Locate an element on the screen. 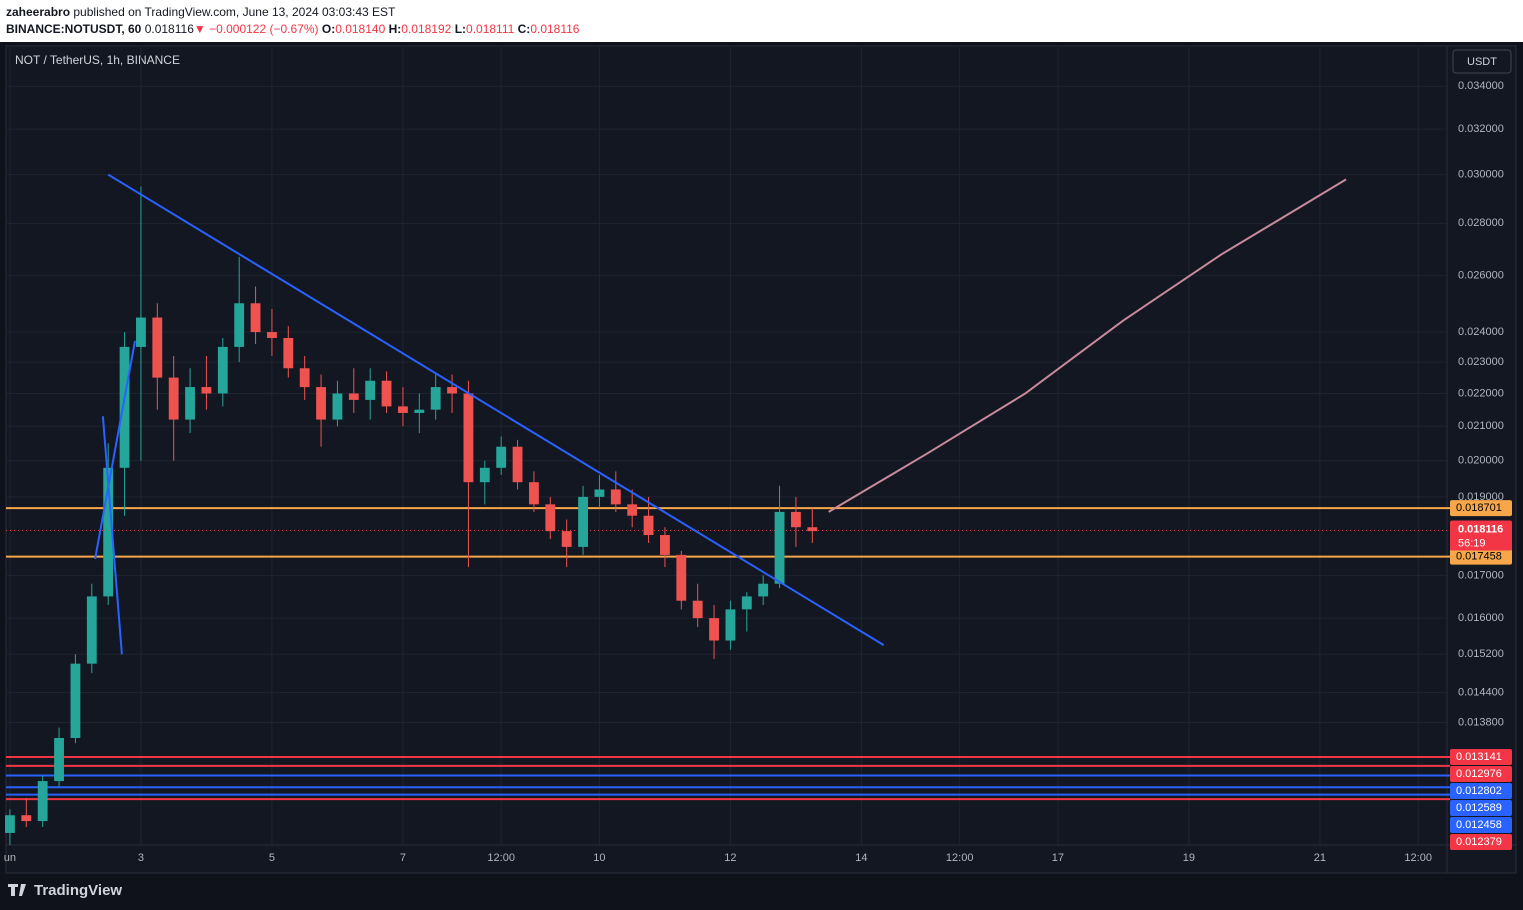 The width and height of the screenshot is (1523, 910). level-label: 0.012589 is located at coordinates (1479, 808).